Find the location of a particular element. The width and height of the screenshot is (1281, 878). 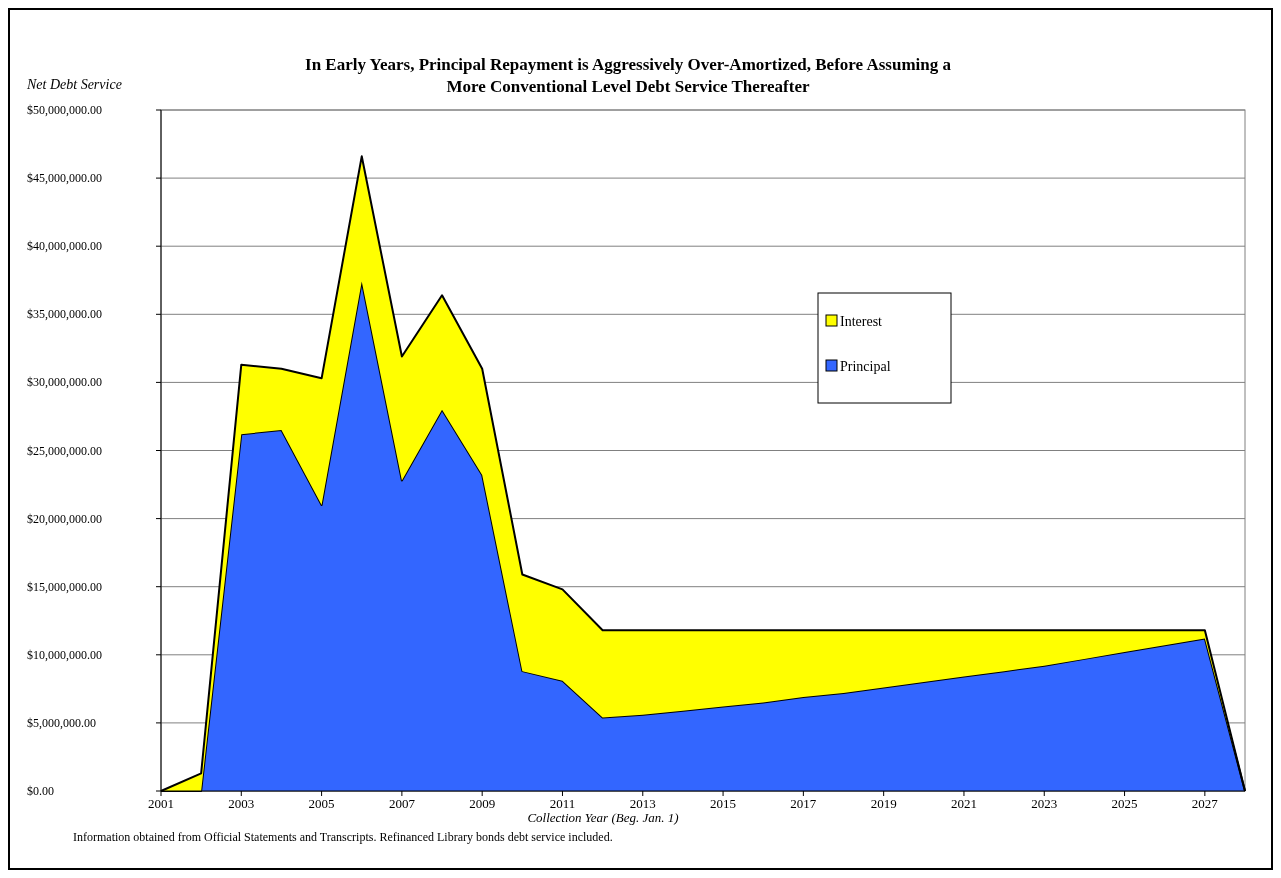

y-tick-label: $35,000,000.00 is located at coordinates (64, 314).